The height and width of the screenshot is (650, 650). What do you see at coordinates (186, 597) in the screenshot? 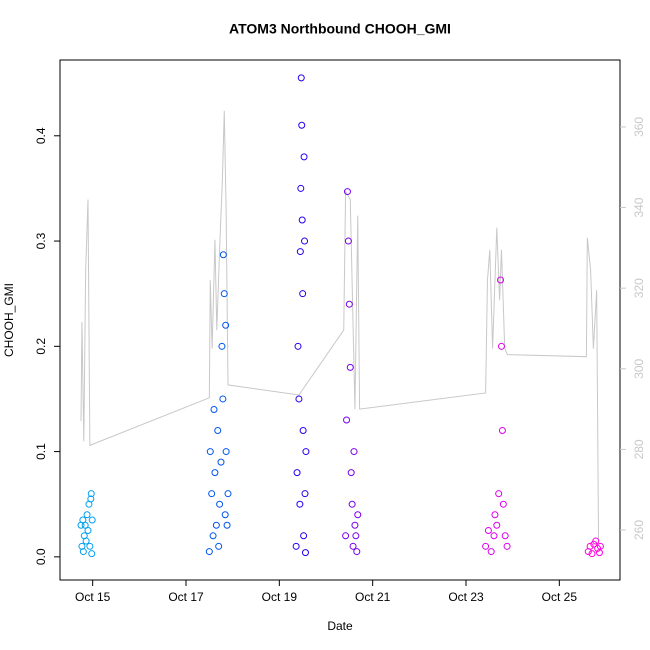
I see `x-tick-label: Oct 17` at bounding box center [186, 597].